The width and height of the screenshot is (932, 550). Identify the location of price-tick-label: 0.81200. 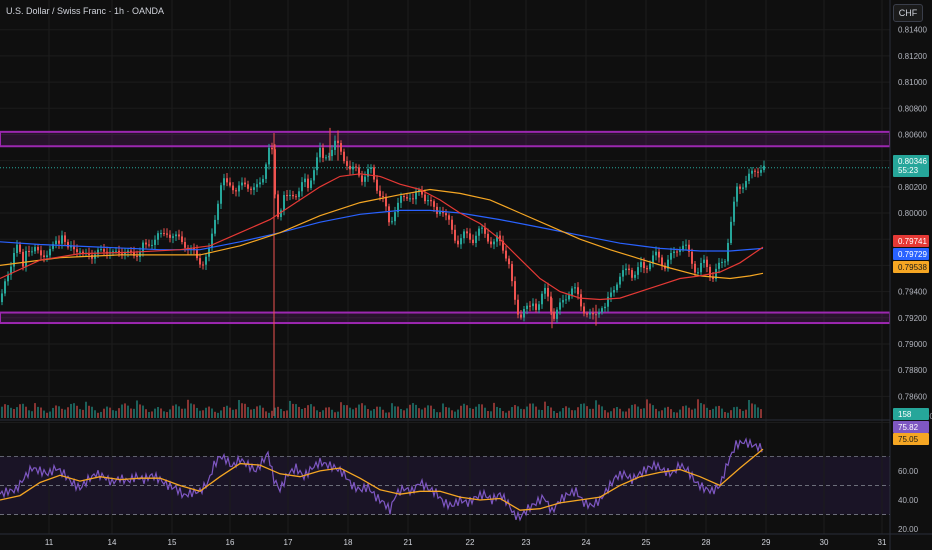
(912, 56).